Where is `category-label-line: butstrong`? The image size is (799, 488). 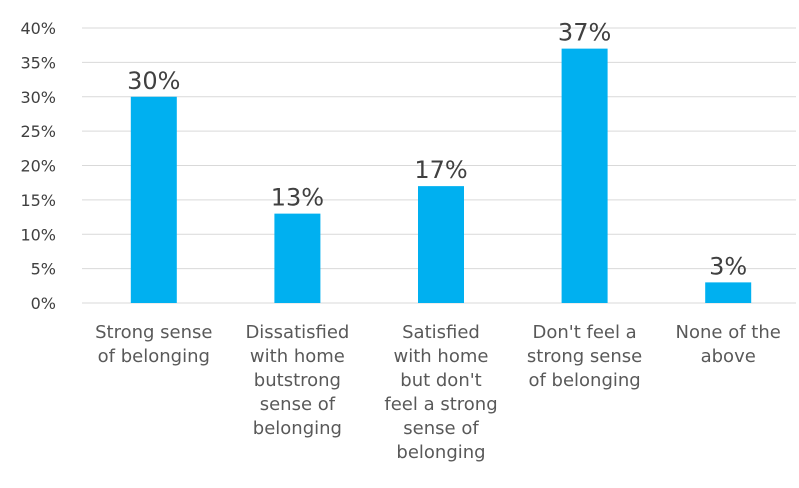
category-label-line: butstrong is located at coordinates (297, 380).